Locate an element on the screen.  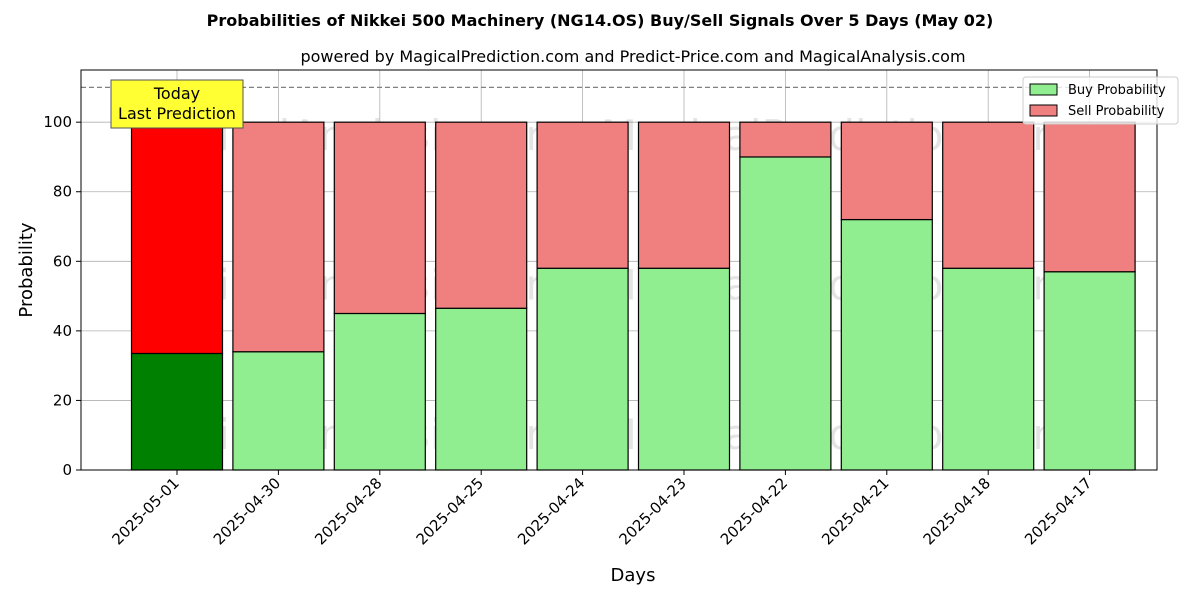
annotation-box is located at coordinates (177, 104).